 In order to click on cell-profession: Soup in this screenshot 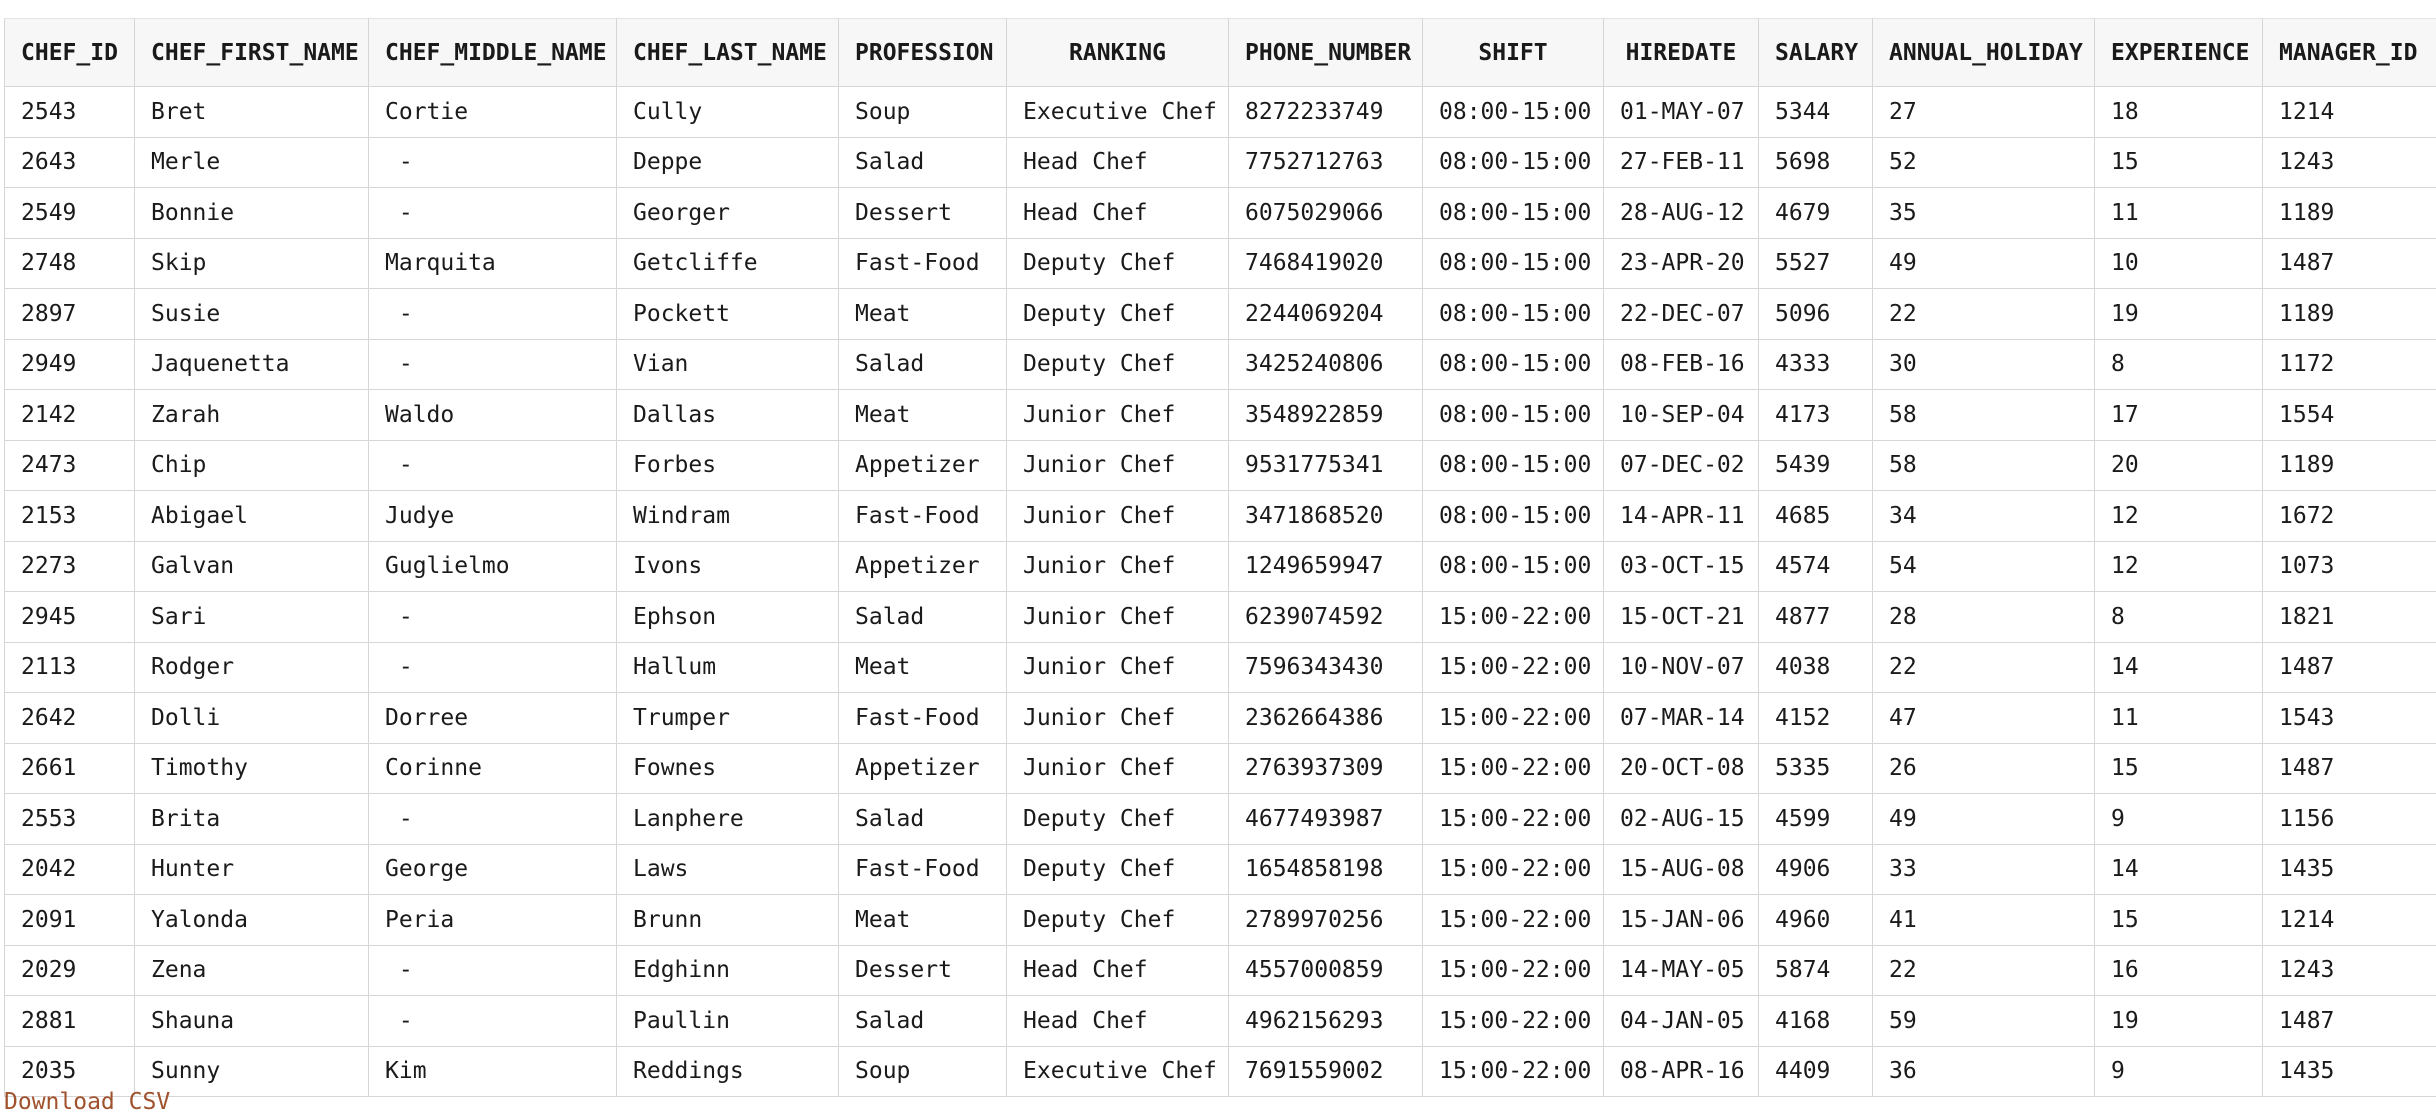, I will do `click(923, 112)`.